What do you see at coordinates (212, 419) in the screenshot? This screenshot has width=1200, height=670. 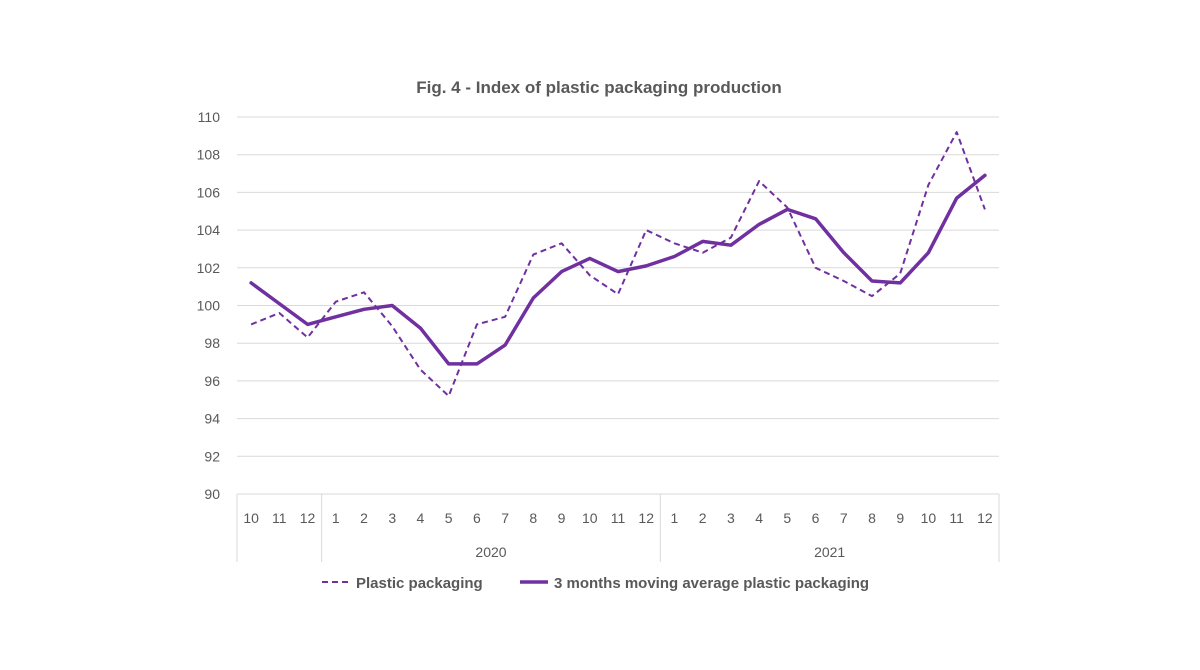 I see `y-tick-label: 94` at bounding box center [212, 419].